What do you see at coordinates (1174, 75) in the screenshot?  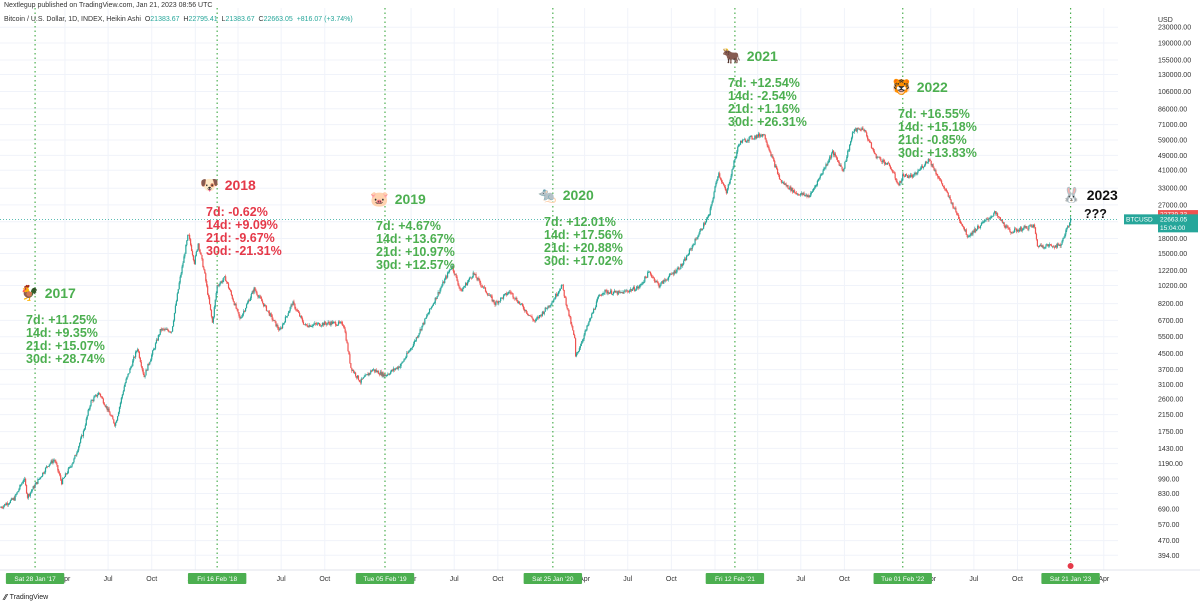 I see `y-tick-label: 130000.00` at bounding box center [1174, 75].